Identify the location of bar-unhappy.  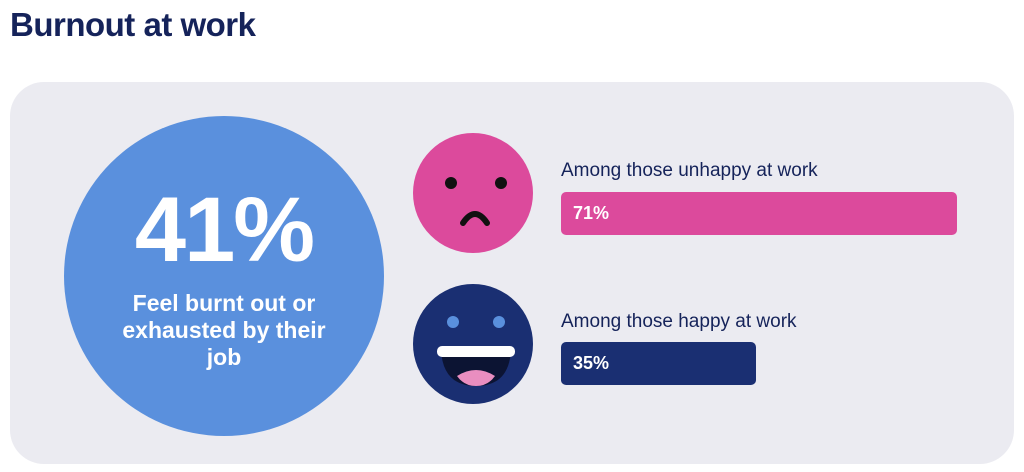
(759, 213).